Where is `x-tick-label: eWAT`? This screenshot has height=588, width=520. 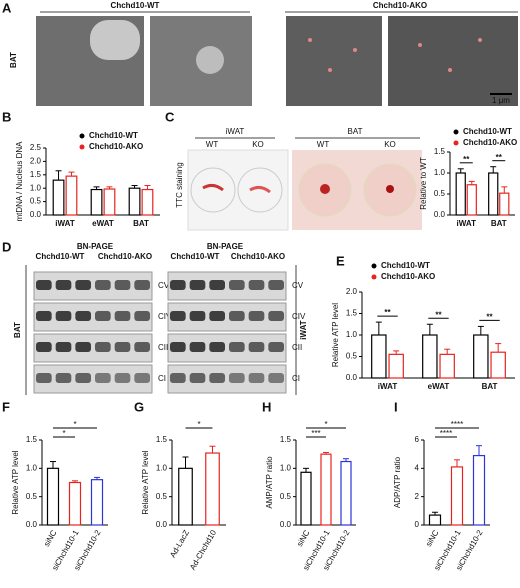
x-tick-label: eWAT is located at coordinates (103, 223).